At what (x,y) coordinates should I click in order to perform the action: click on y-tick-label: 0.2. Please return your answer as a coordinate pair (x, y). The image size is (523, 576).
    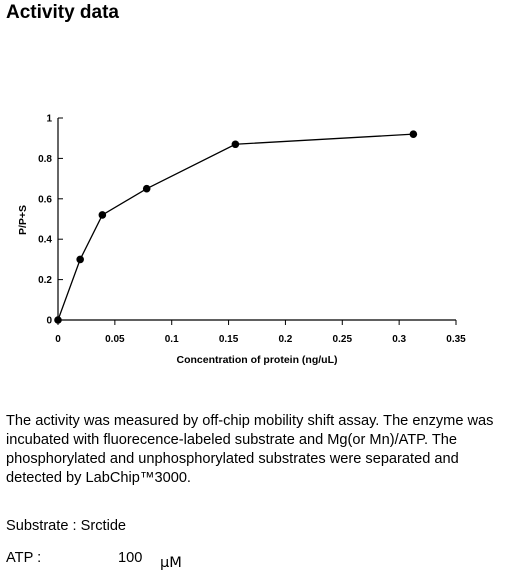
    Looking at the image, I should click on (45, 280).